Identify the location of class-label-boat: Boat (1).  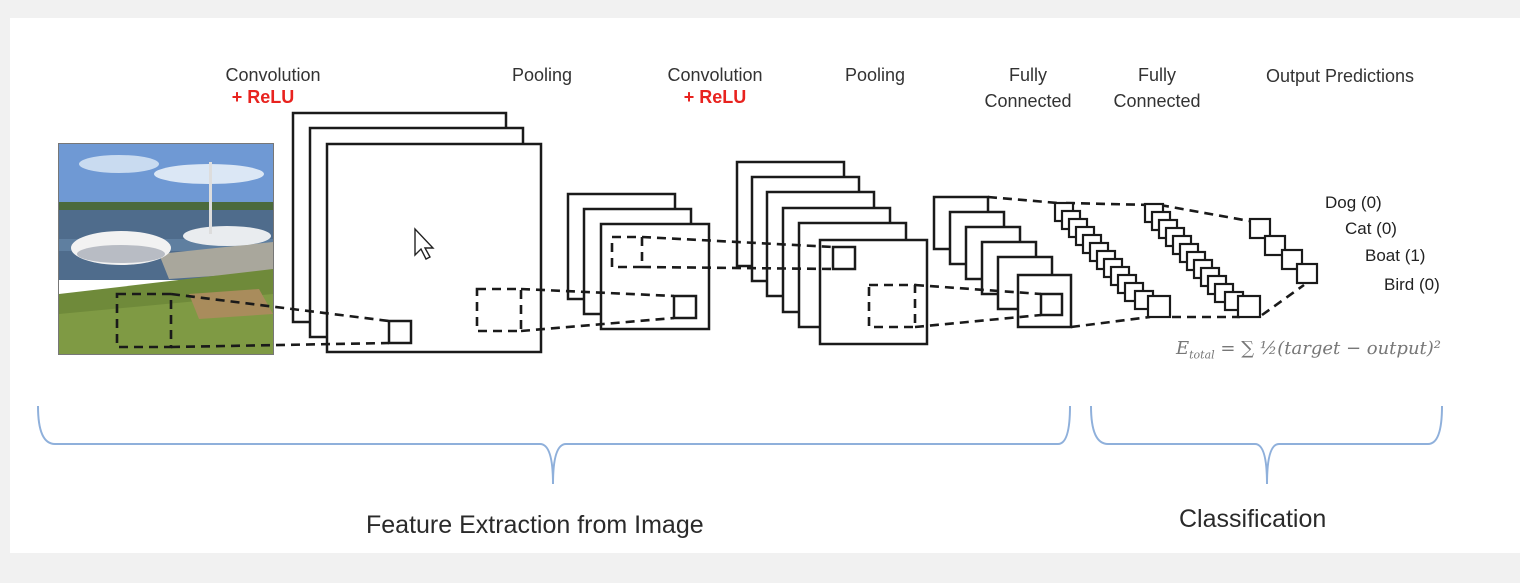
(1395, 255).